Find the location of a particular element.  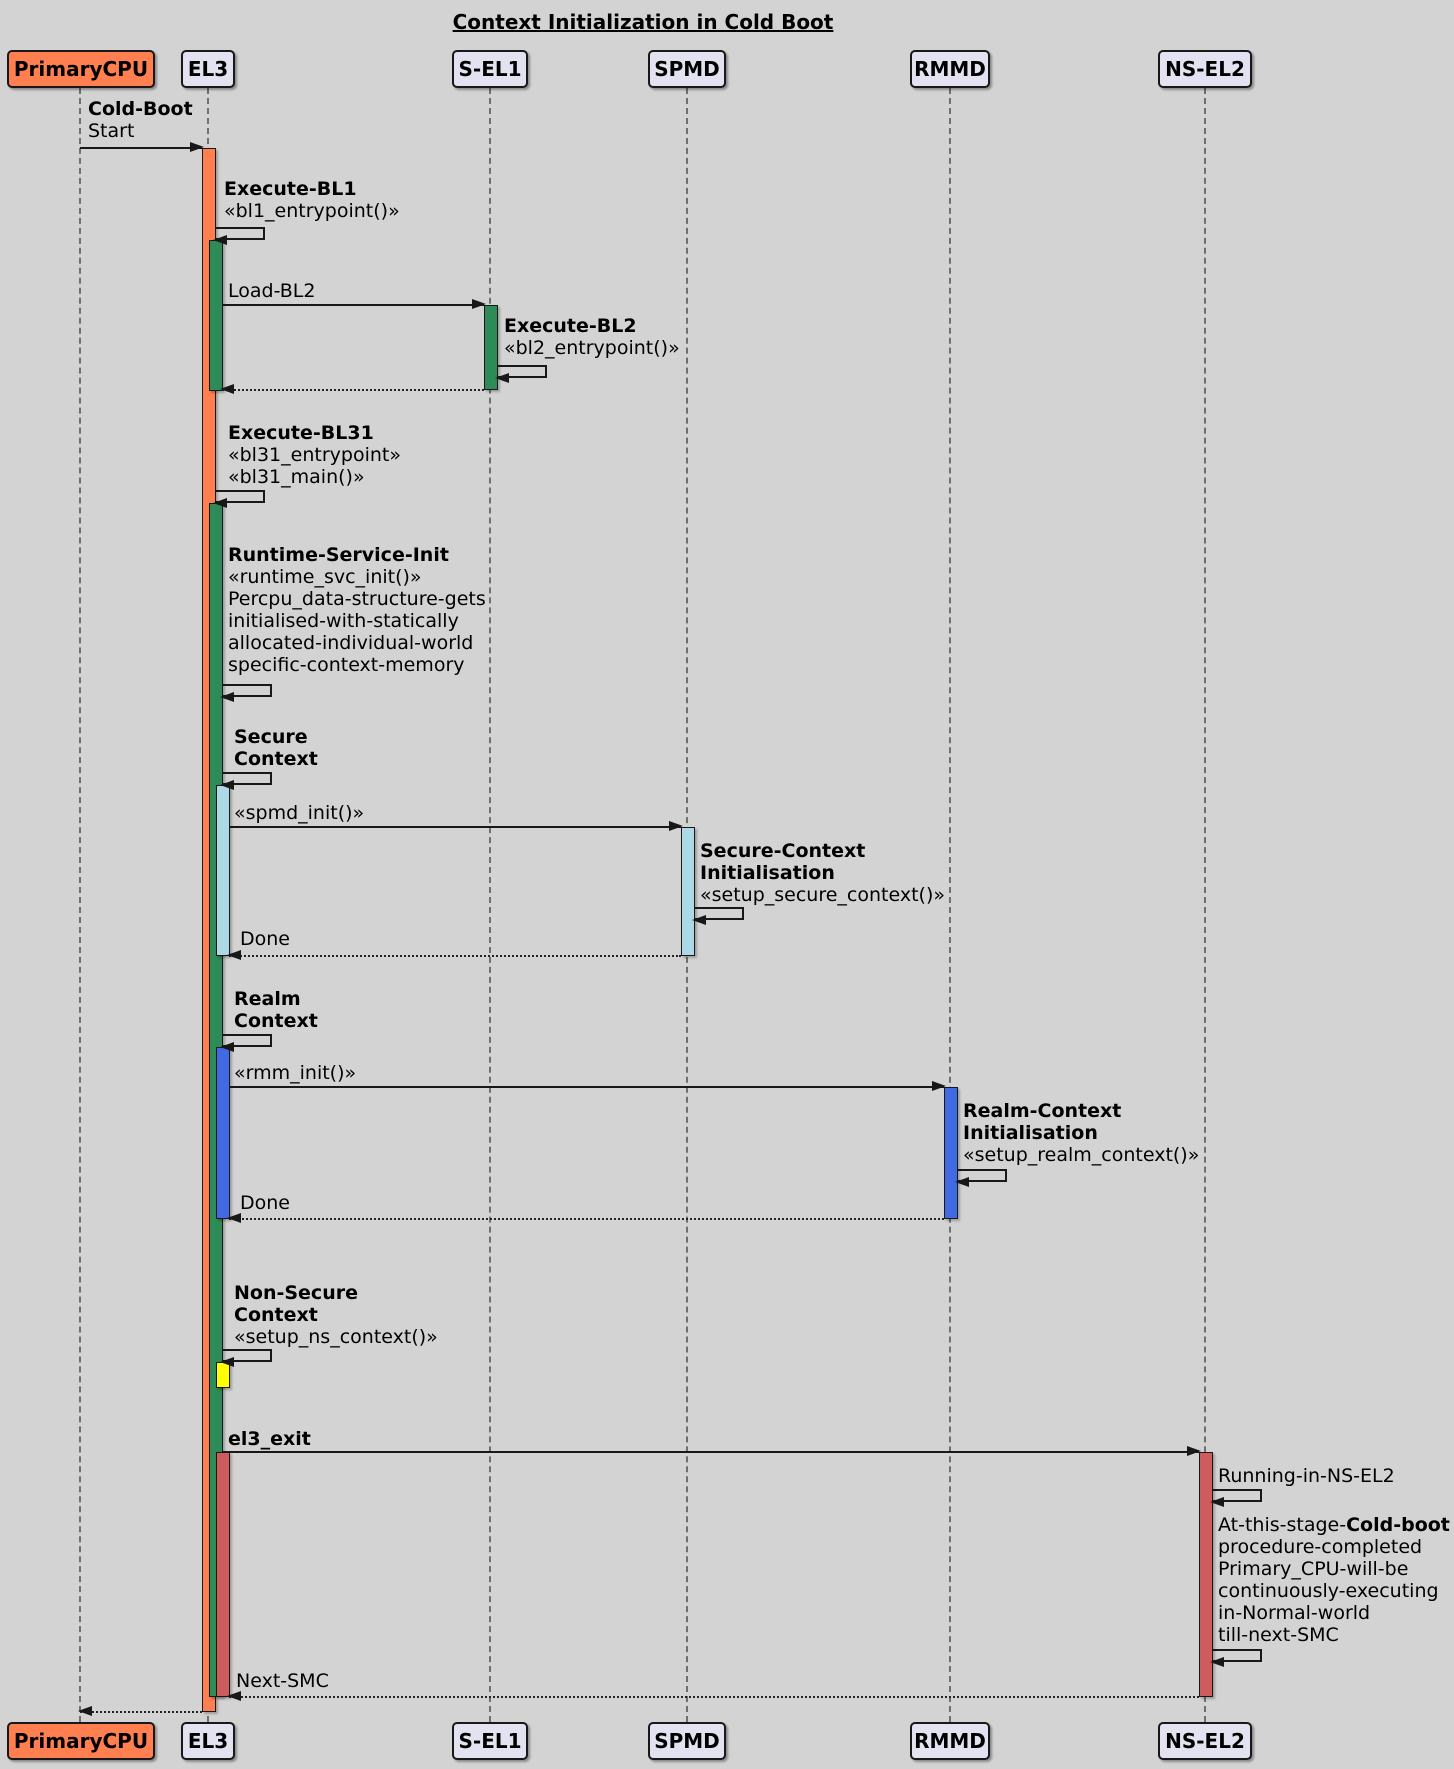

label-execute-bl1: Execute-BL1 «bl1_entrypoint()» is located at coordinates (312, 200).